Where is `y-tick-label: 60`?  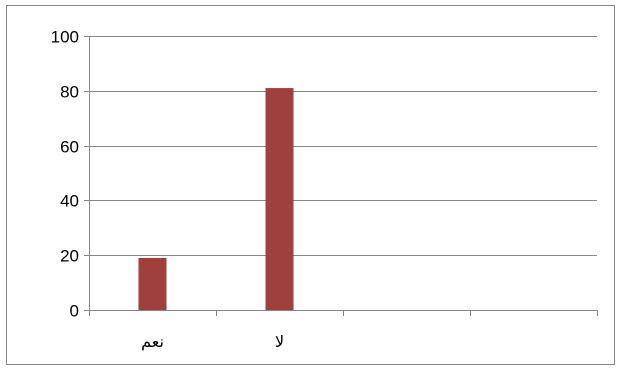
y-tick-label: 60 is located at coordinates (69, 147).